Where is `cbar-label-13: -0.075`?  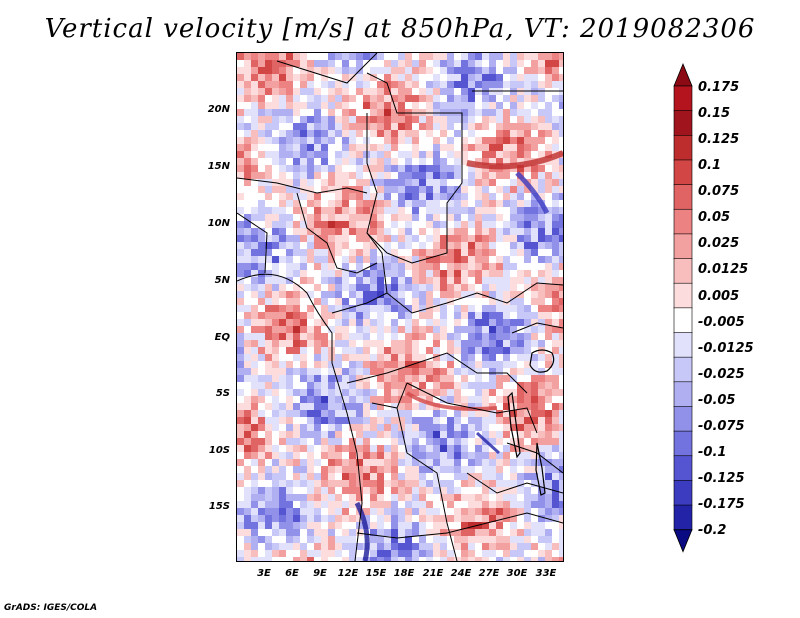
cbar-label-13: -0.075 is located at coordinates (721, 426).